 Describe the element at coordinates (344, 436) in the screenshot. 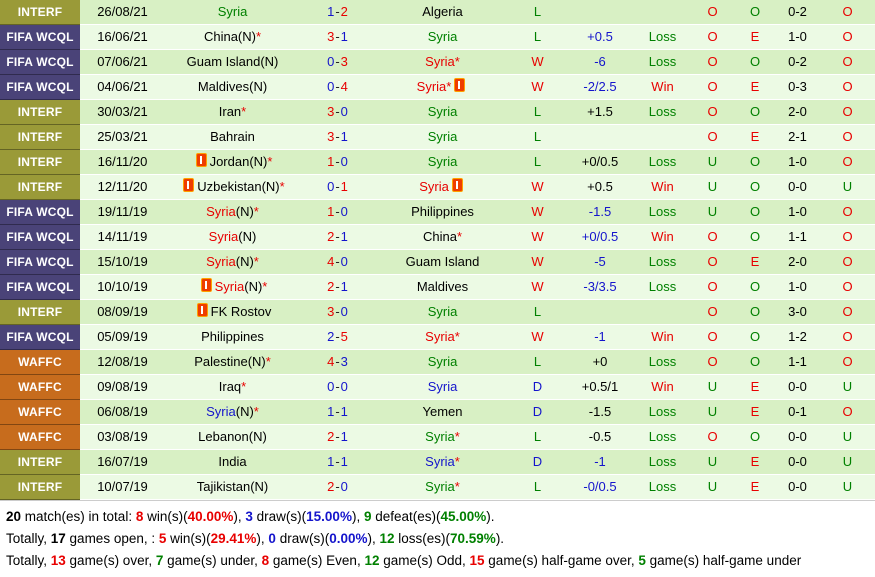

I see `score-away: 1` at that location.